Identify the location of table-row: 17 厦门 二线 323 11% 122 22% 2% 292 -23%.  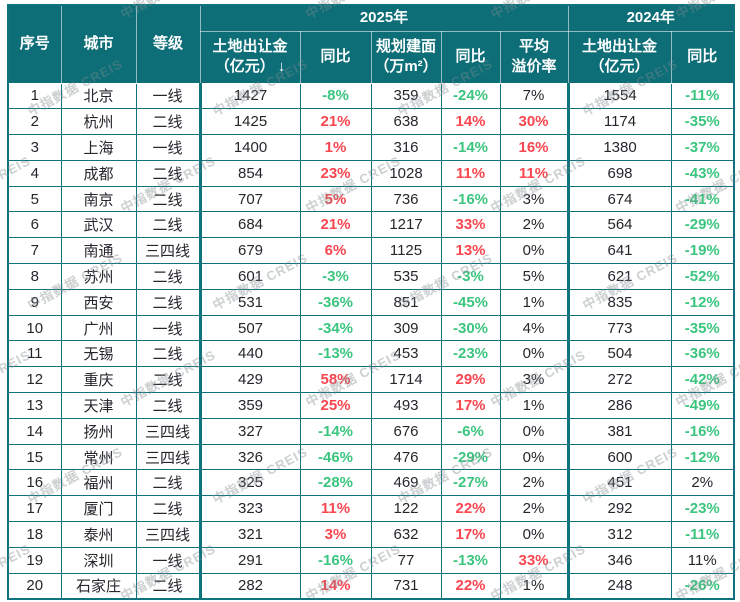
(371, 509).